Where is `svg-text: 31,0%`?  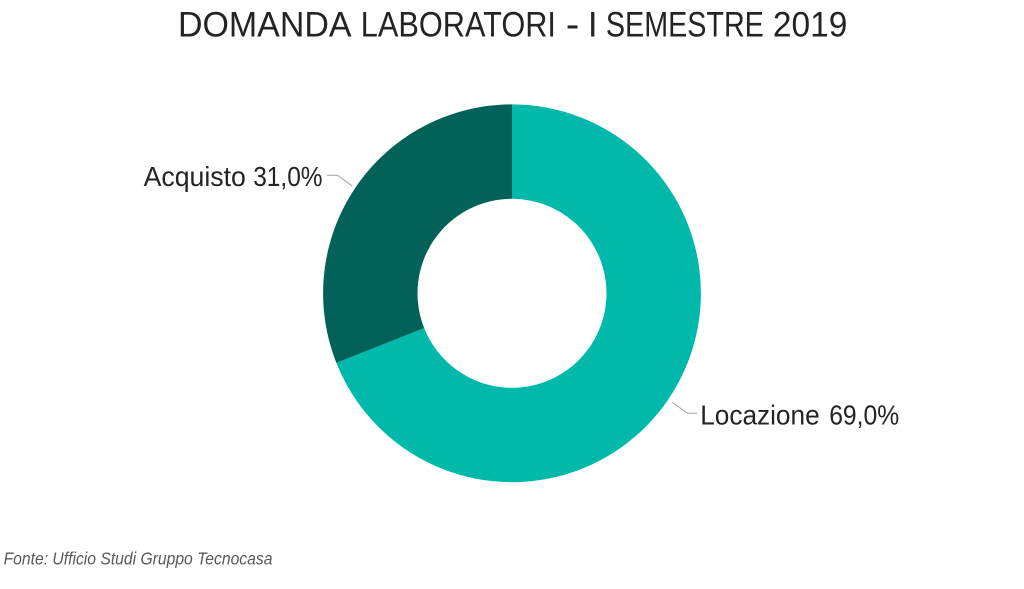 svg-text: 31,0% is located at coordinates (287, 176).